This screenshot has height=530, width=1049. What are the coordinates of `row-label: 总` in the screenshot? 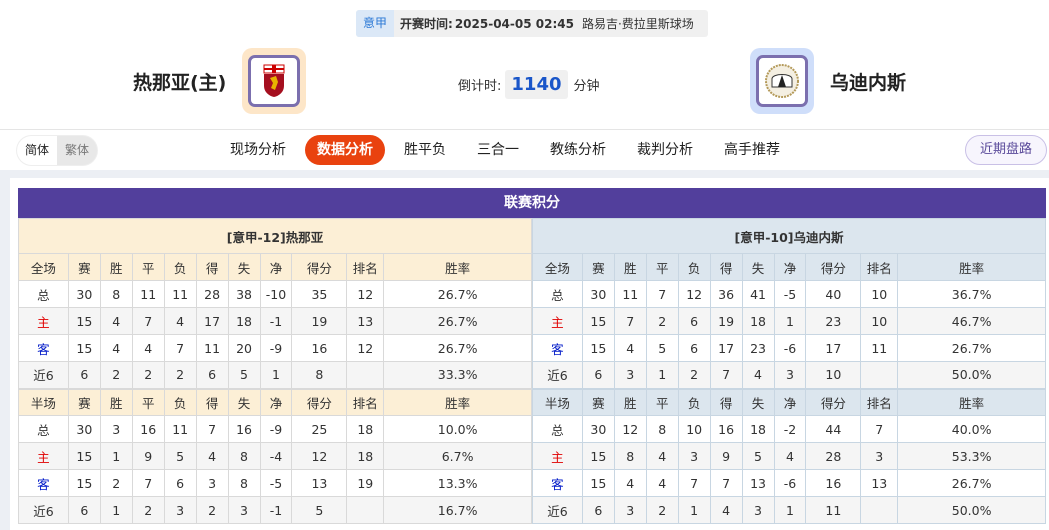 It's located at (557, 294).